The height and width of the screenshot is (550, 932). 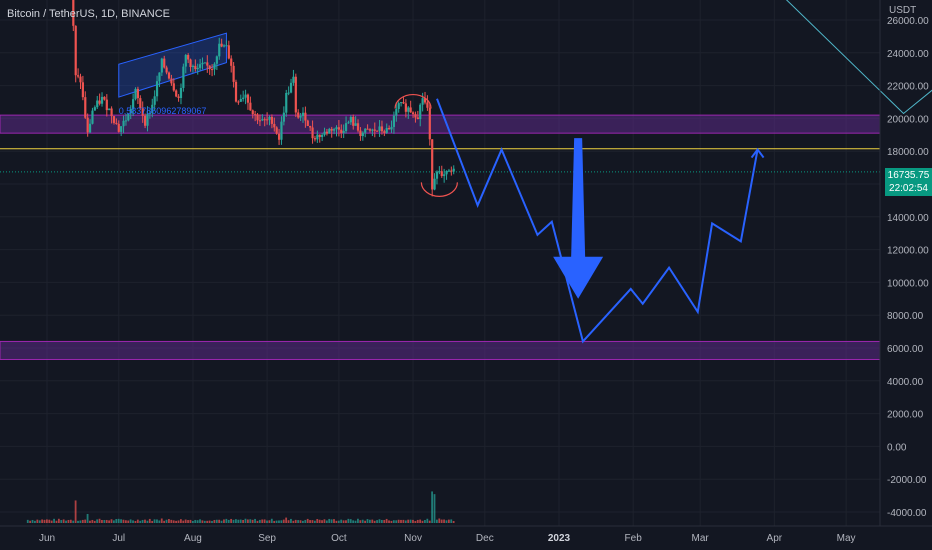 What do you see at coordinates (908, 188) in the screenshot?
I see `bar-countdown: 22:02:54` at bounding box center [908, 188].